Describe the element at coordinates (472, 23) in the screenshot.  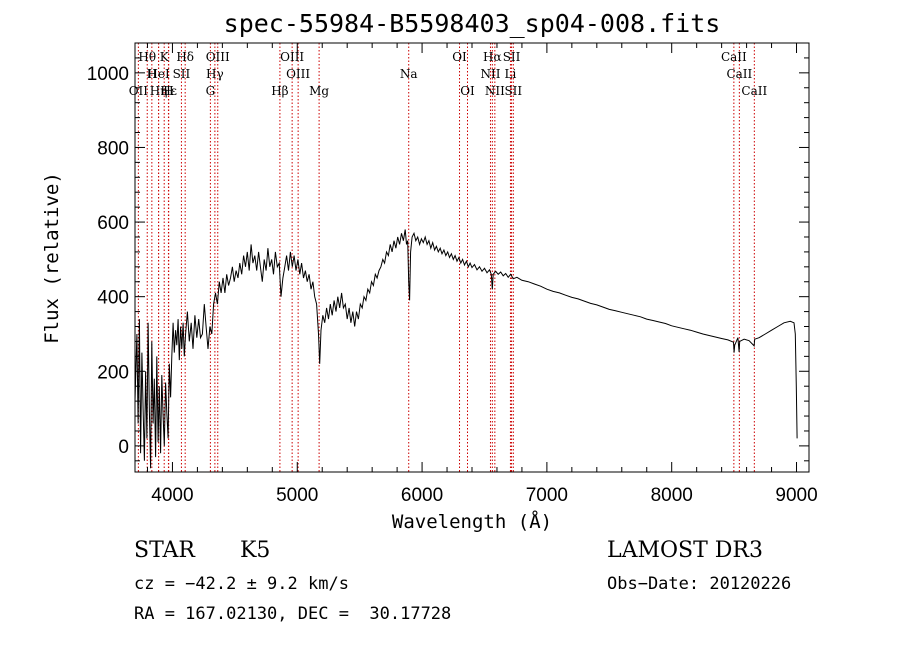
I see `chart-title: spec-55984-B5598403_sp04-008.fits` at that location.